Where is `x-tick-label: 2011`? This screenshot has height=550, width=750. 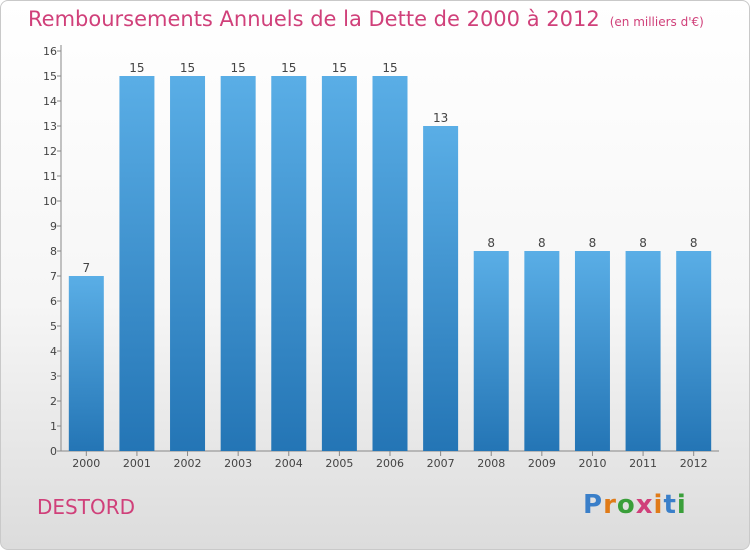 x-tick-label: 2011 is located at coordinates (643, 463).